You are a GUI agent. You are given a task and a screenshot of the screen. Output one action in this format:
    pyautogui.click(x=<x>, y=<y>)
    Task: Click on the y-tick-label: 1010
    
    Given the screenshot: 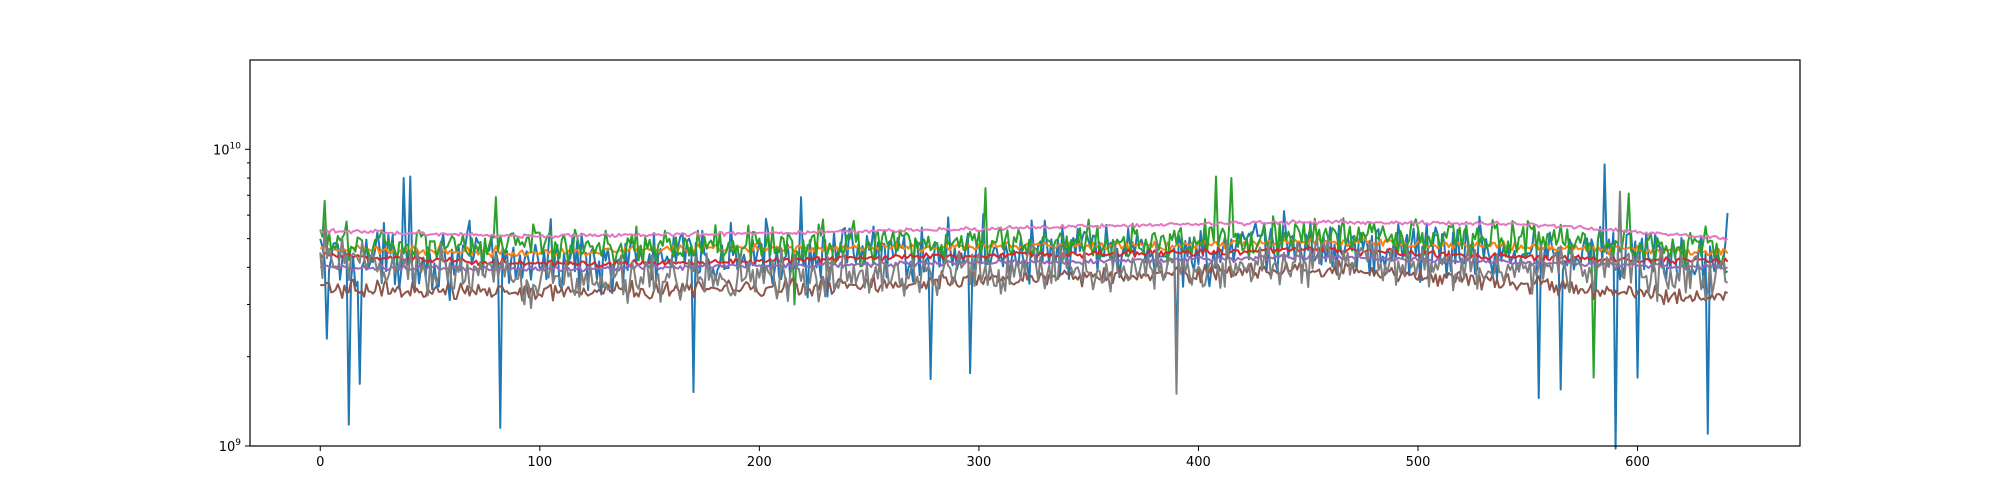 What is the action you would take?
    pyautogui.click(x=227, y=149)
    